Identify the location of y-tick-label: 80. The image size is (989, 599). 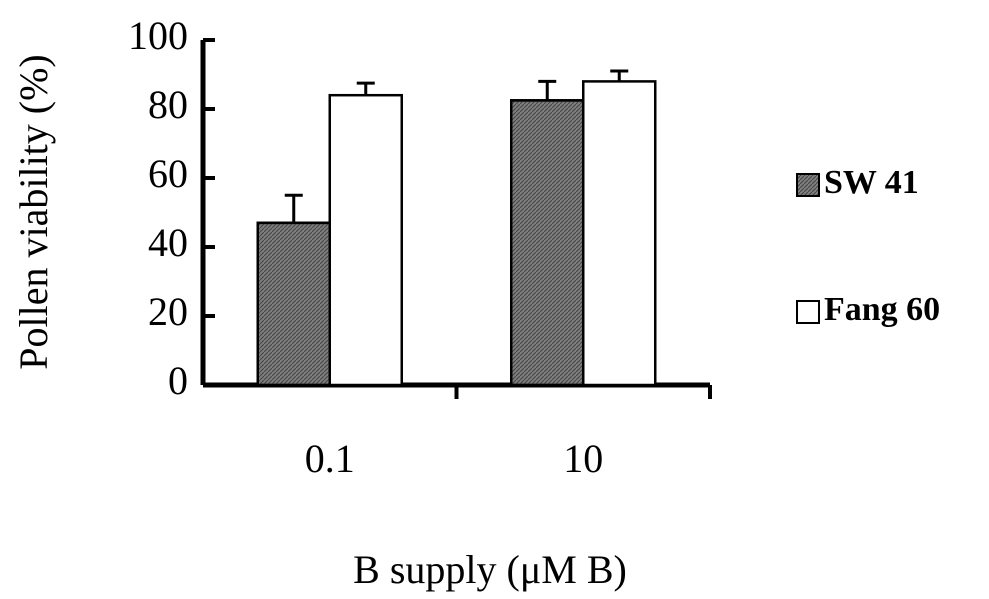
(168, 104).